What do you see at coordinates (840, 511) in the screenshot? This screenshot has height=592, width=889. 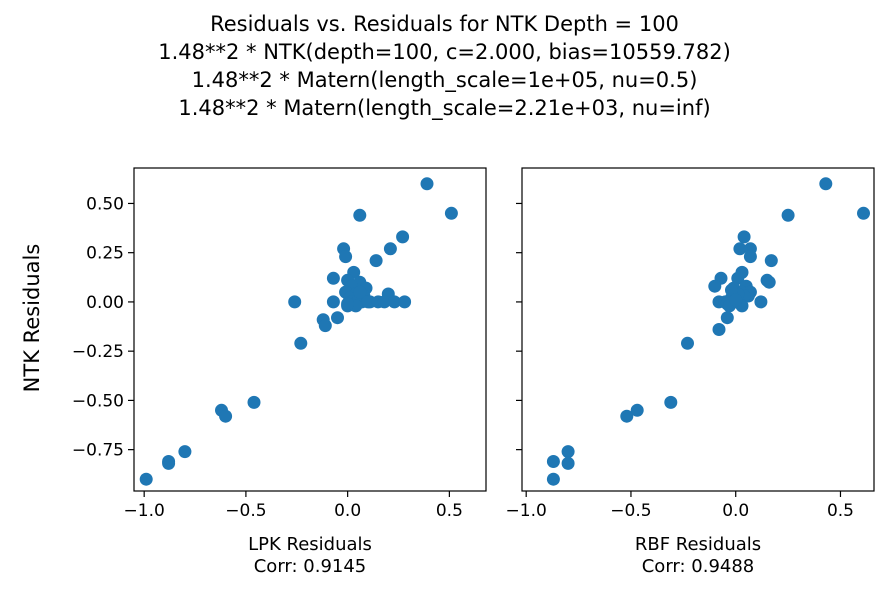 I see `right-x-tick-label: 0.5` at bounding box center [840, 511].